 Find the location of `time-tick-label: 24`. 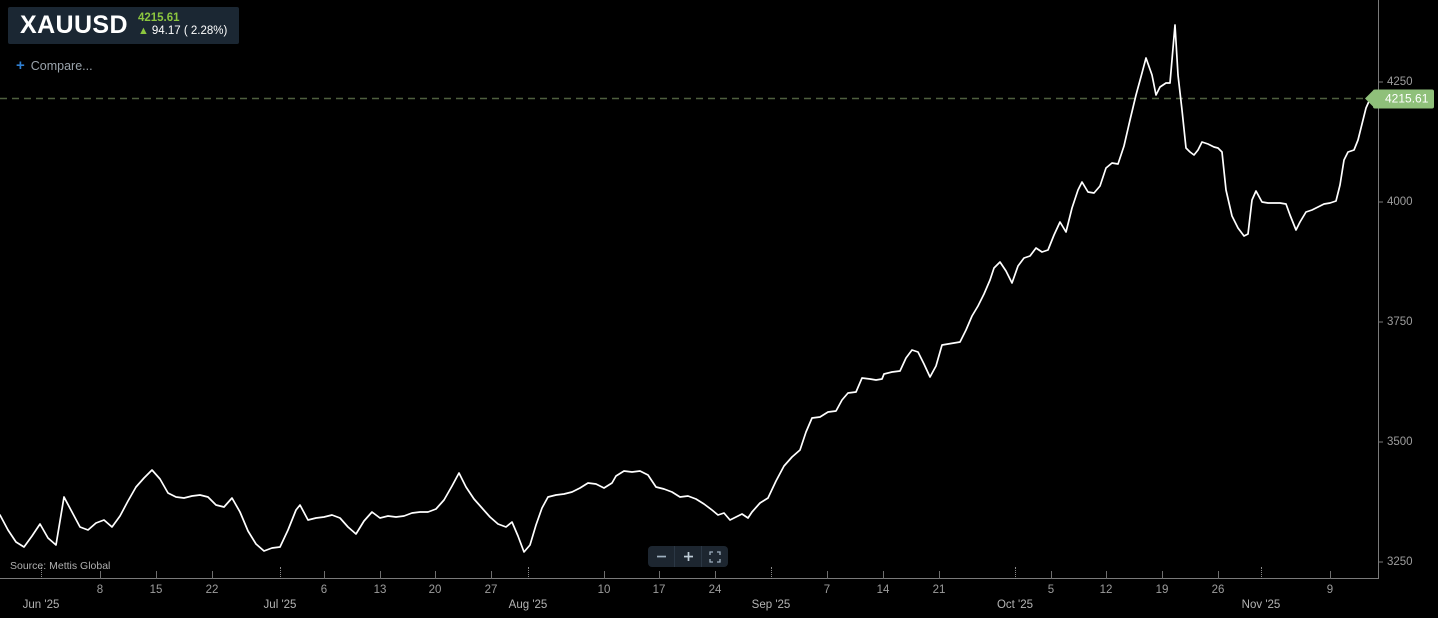

time-tick-label: 24 is located at coordinates (715, 590).